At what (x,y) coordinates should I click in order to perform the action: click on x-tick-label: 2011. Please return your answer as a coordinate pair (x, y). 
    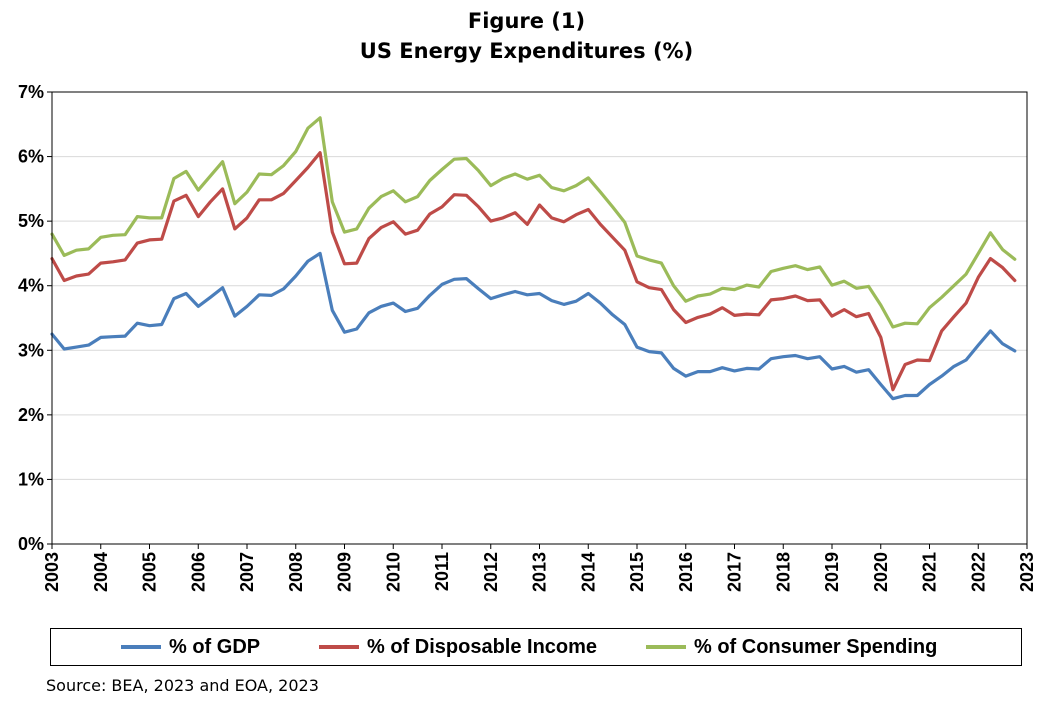
    Looking at the image, I should click on (442, 571).